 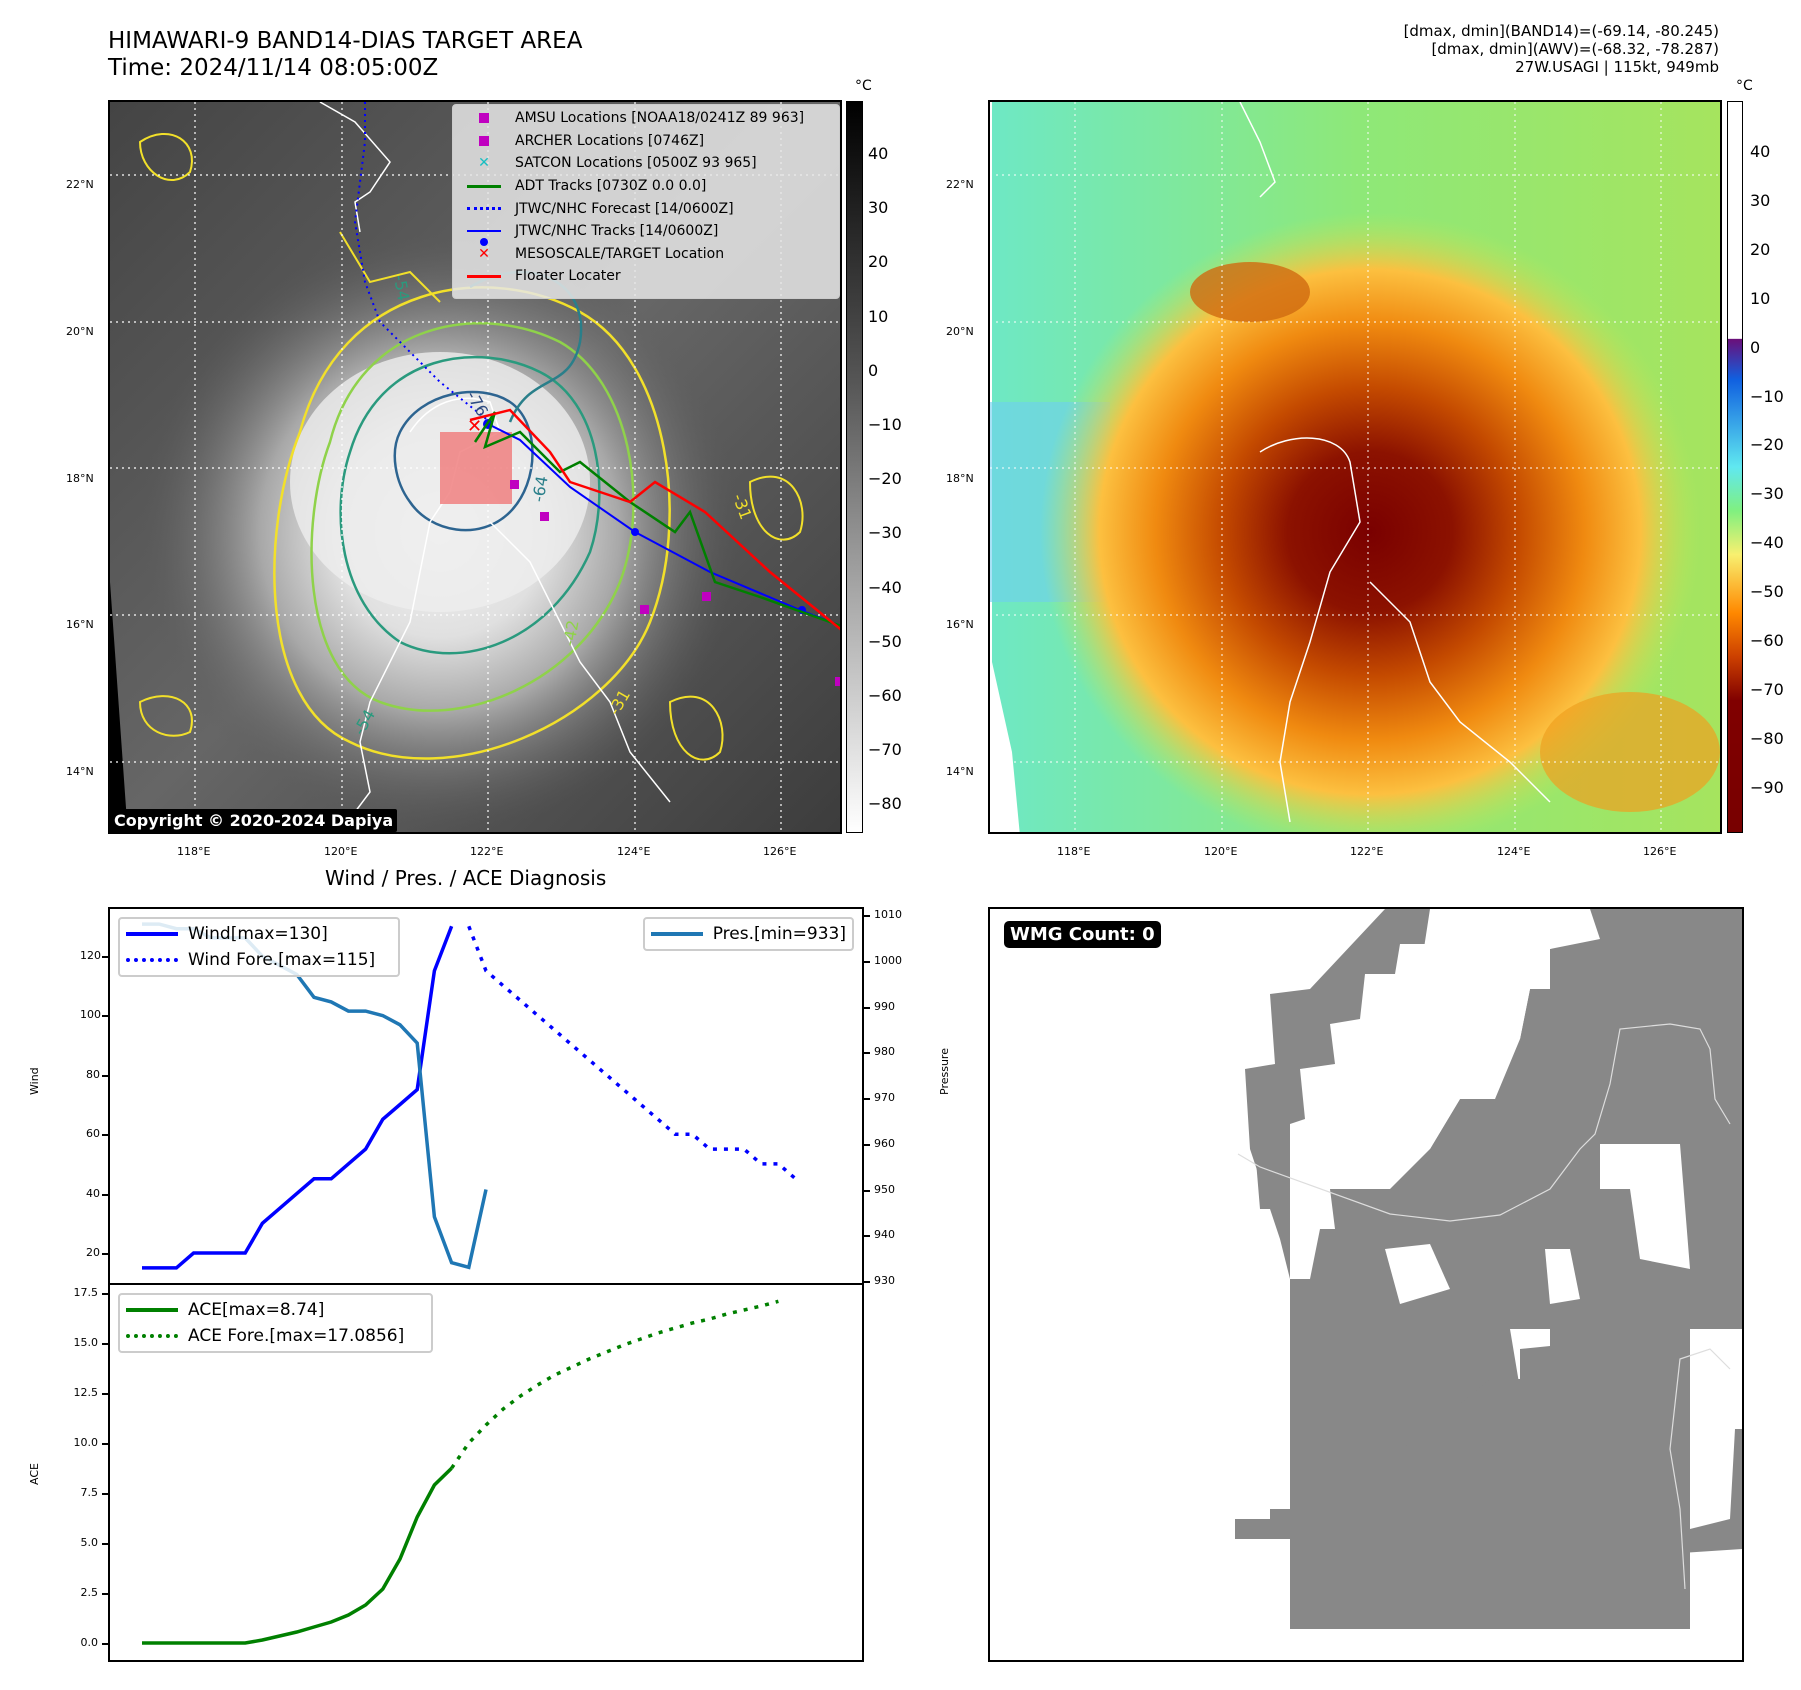 I want to click on svg-text: -54, so click(x=401, y=287).